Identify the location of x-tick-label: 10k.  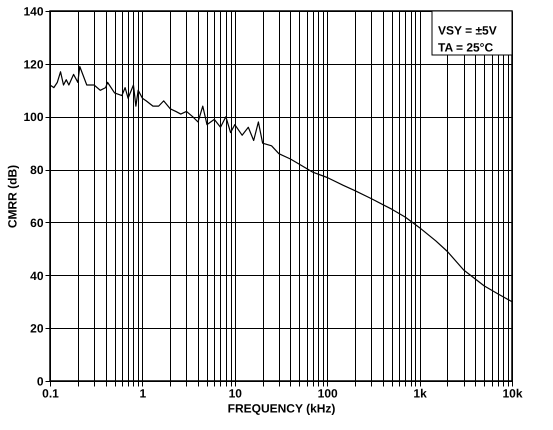
(512, 393).